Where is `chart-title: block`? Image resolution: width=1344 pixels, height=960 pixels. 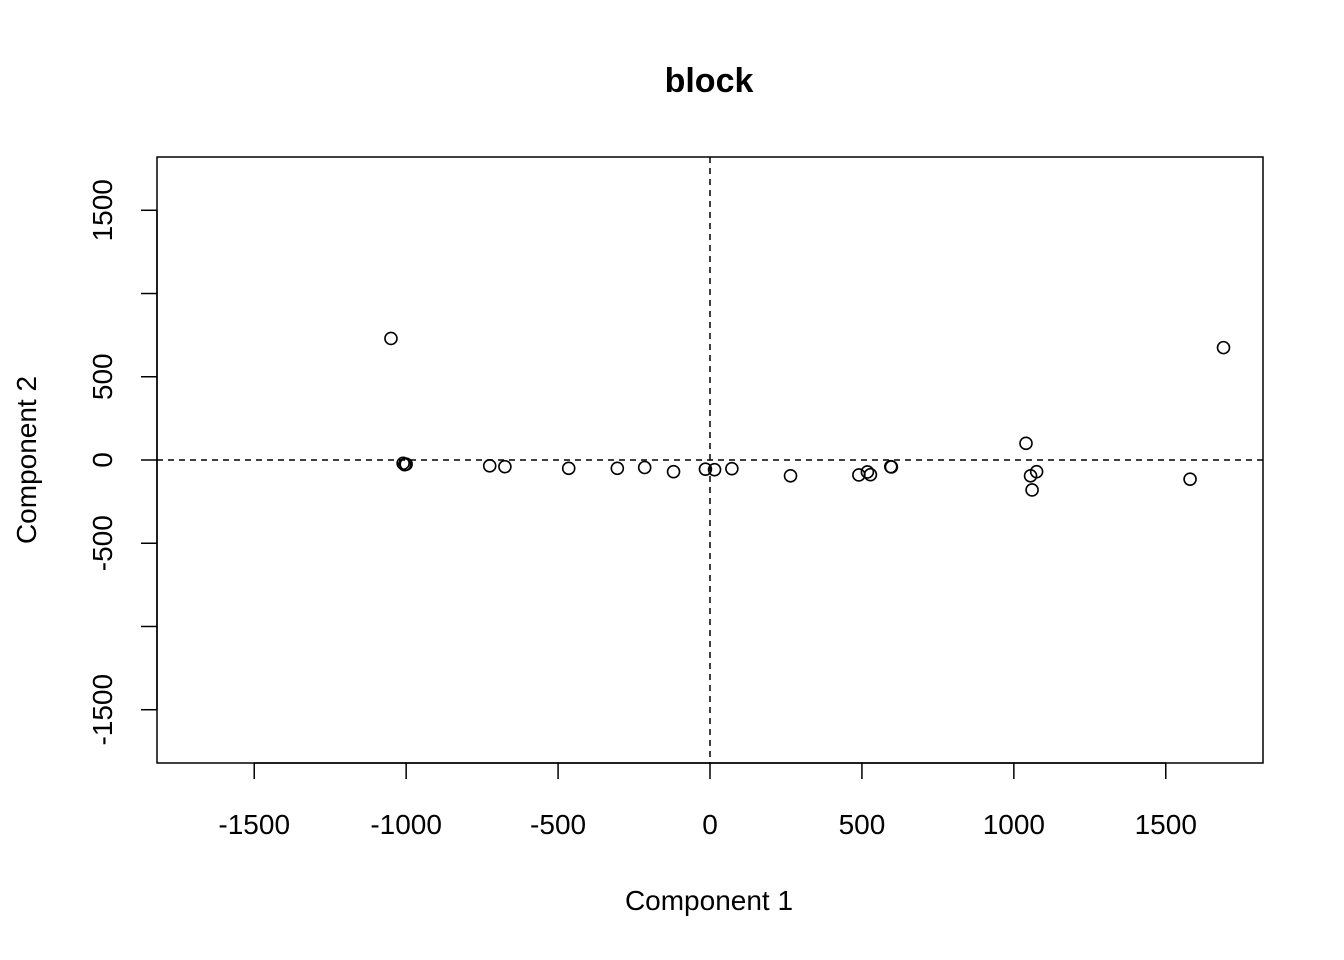 chart-title: block is located at coordinates (709, 81).